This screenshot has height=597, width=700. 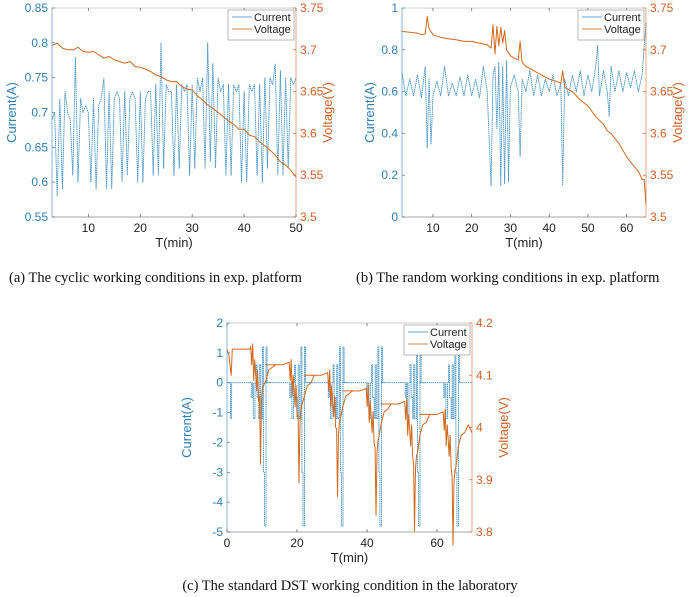 I want to click on y-left-tick-label: 0.75, so click(x=37, y=78).